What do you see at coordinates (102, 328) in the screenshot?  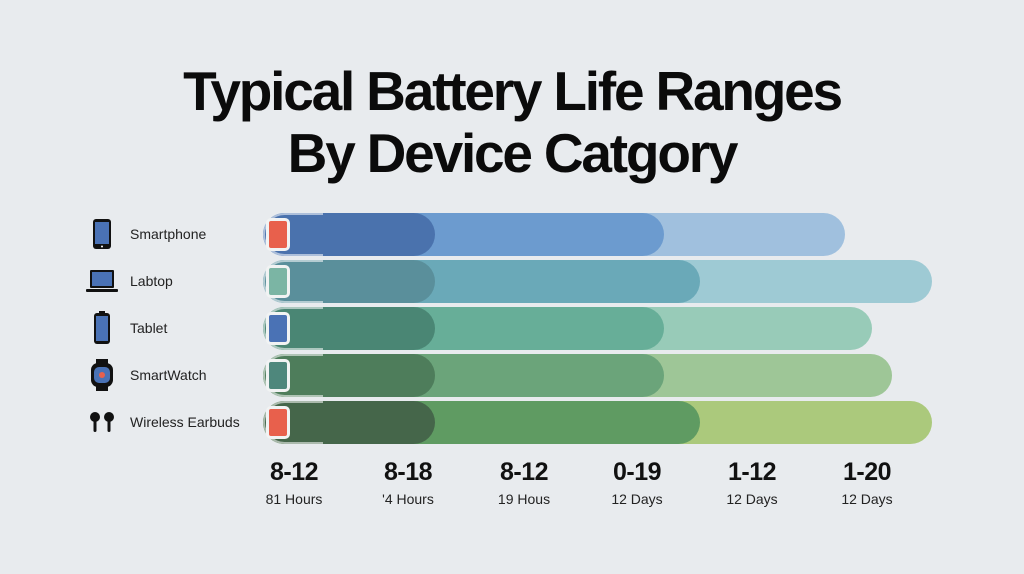 I see `tablet-icon` at bounding box center [102, 328].